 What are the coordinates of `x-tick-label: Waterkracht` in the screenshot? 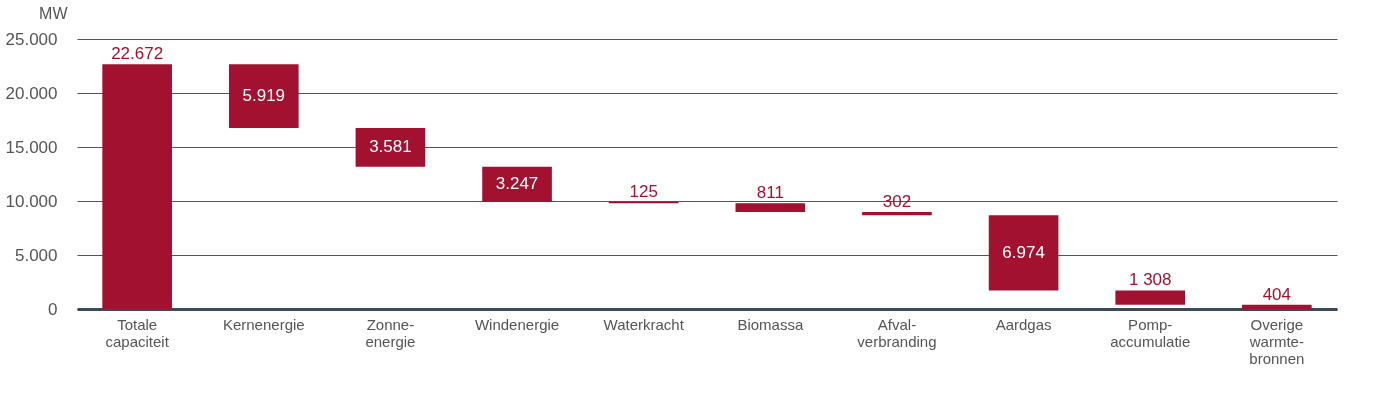 It's located at (644, 324).